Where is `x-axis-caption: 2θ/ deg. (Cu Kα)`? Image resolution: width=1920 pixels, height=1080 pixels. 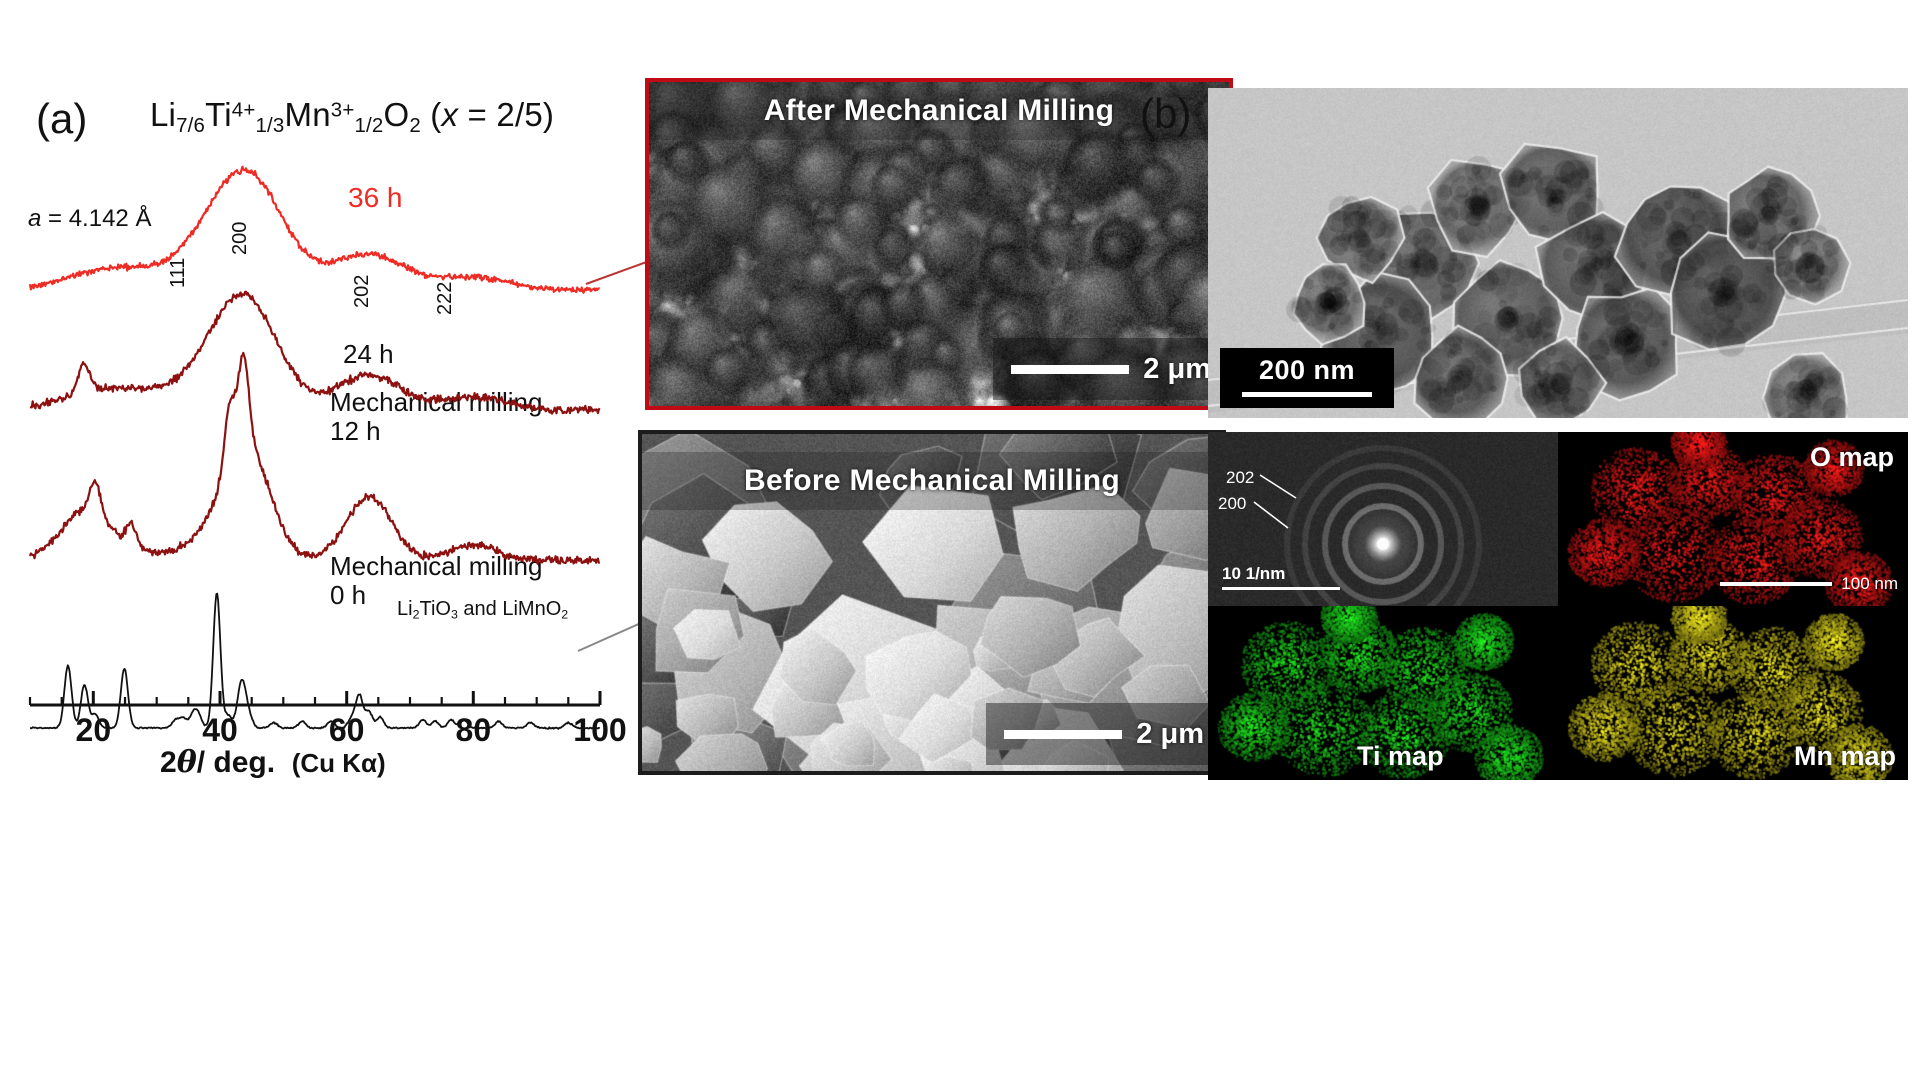 x-axis-caption: 2θ/ deg. (Cu Kα) is located at coordinates (273, 762).